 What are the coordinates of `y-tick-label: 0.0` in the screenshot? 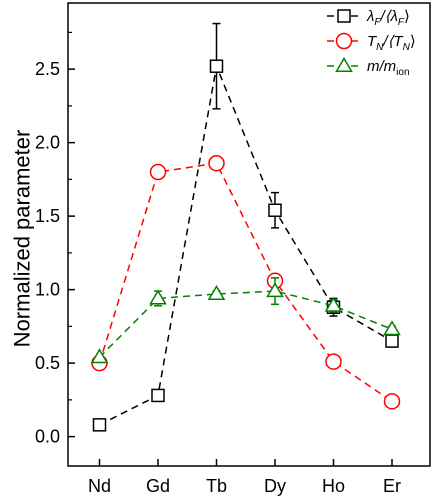 It's located at (47, 437).